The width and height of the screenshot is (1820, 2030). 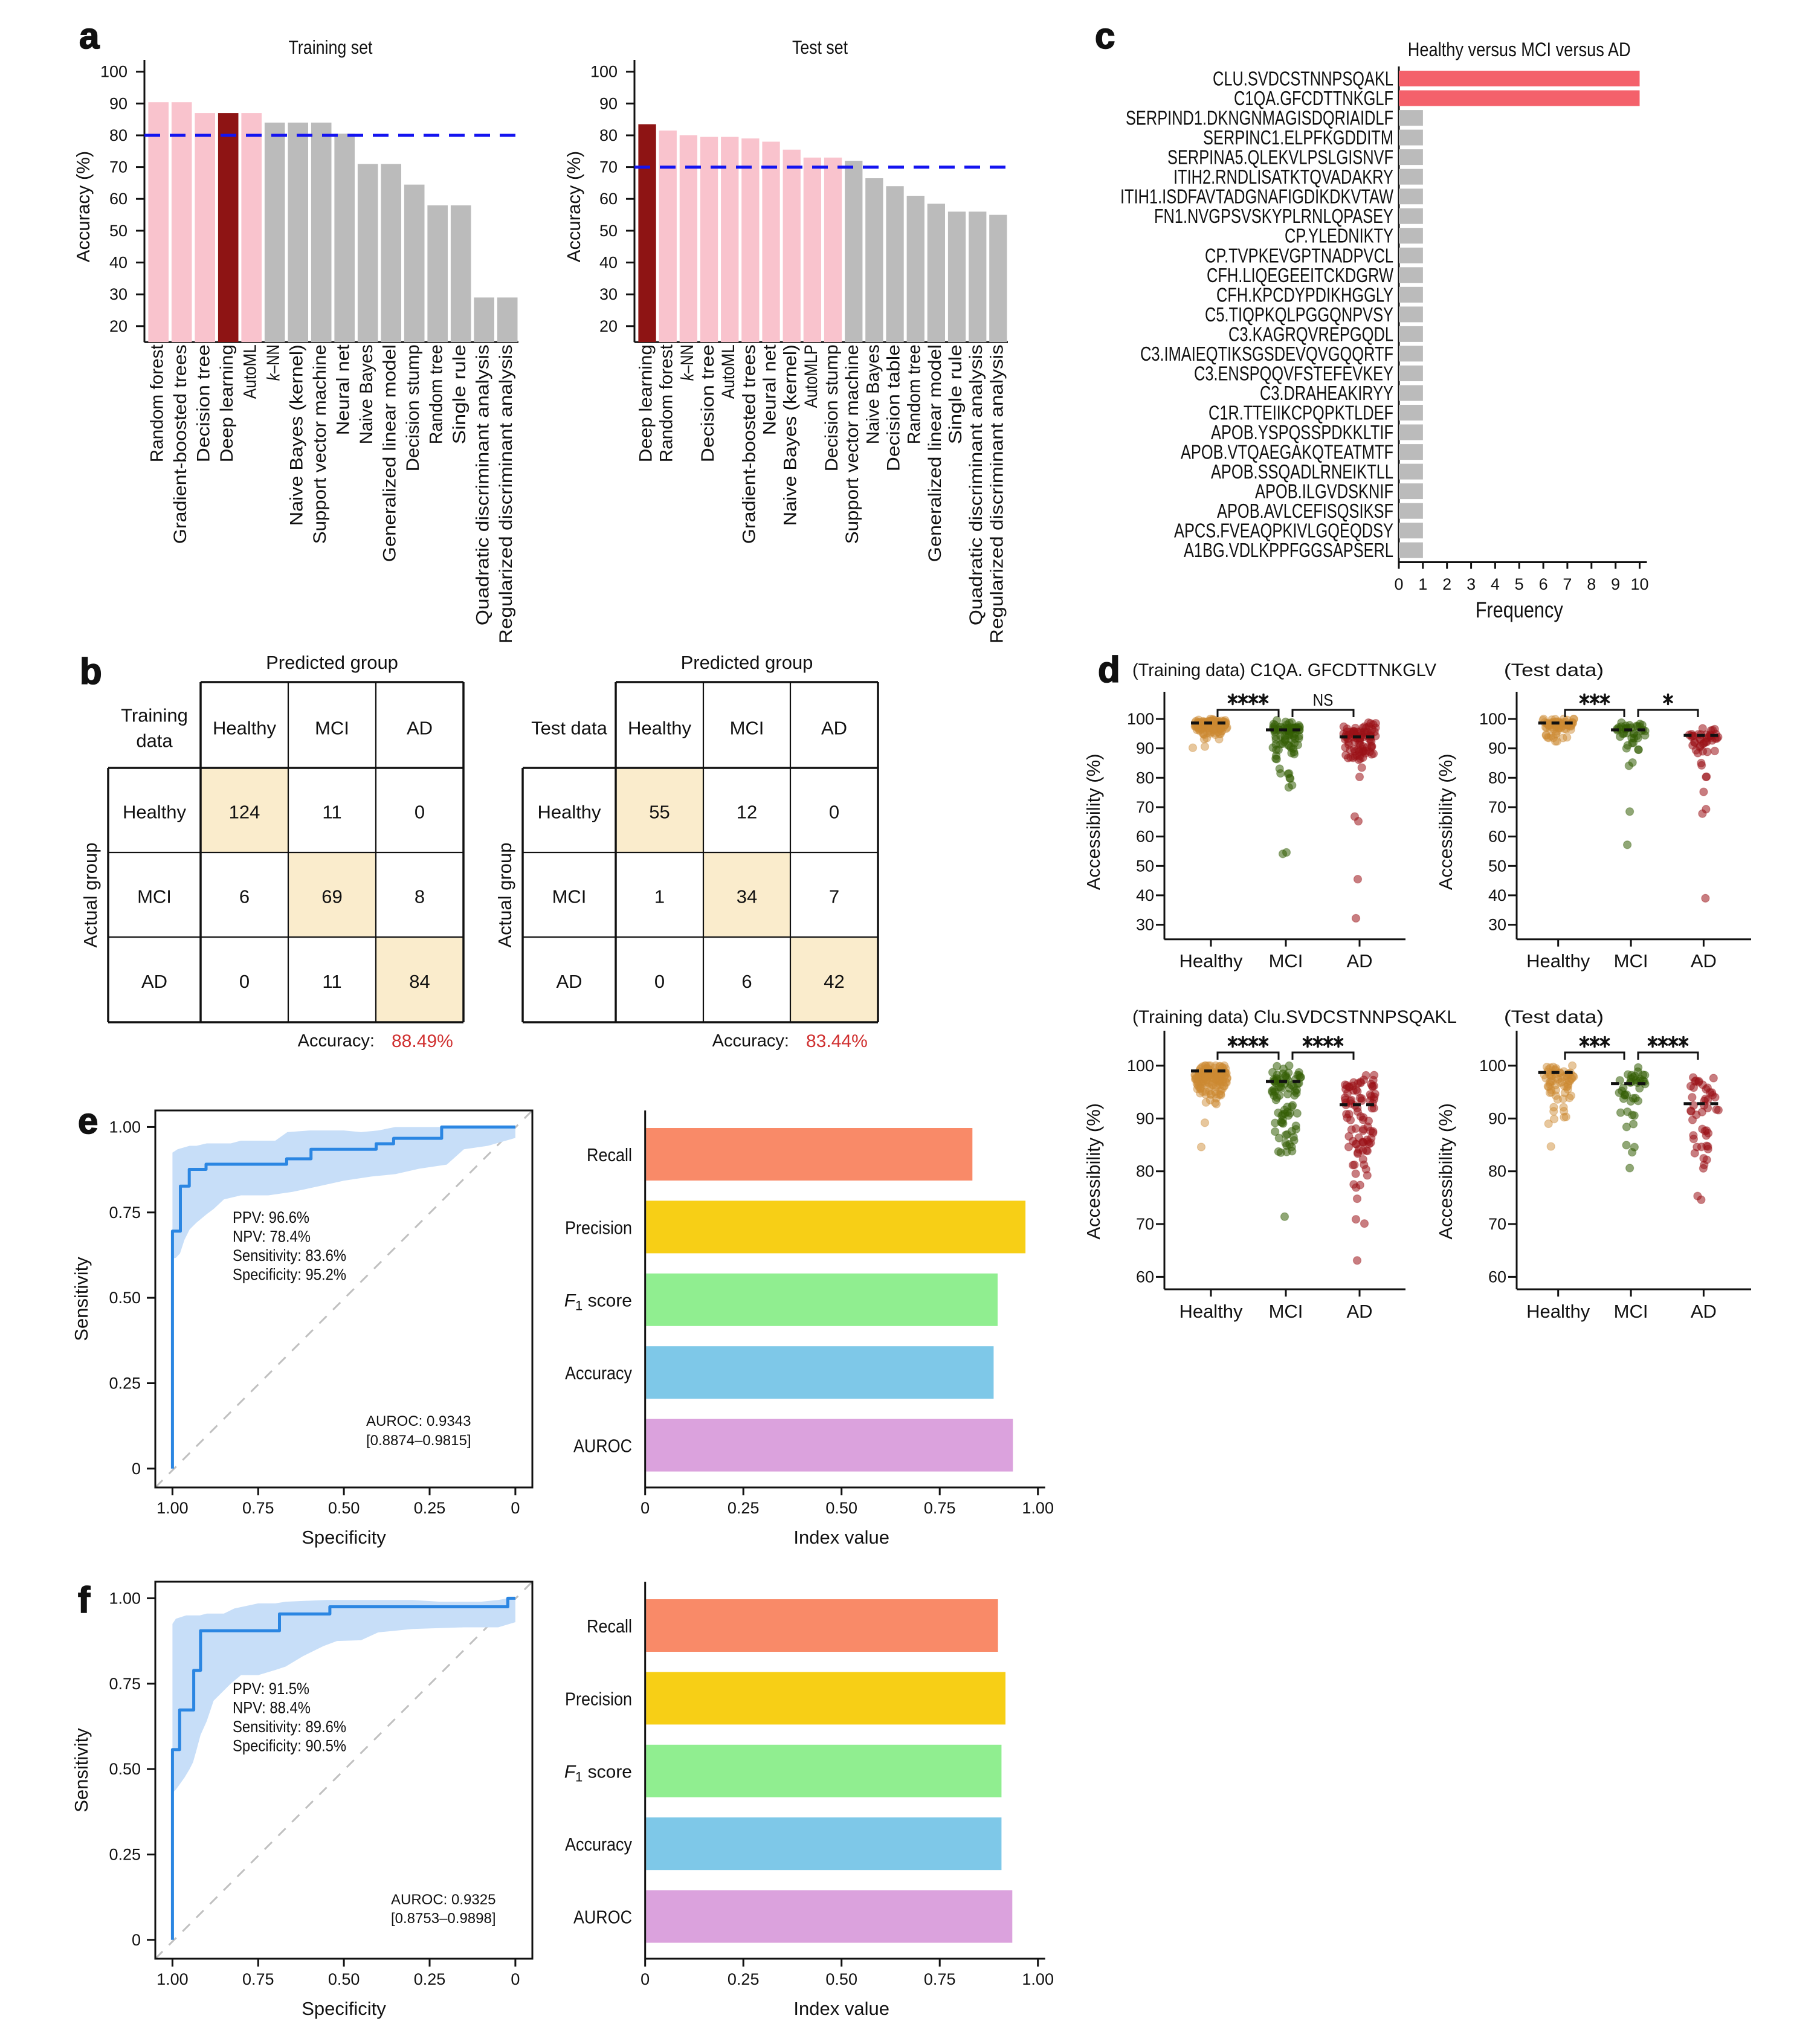 I want to click on svg-text: AUROC: 0.9343, so click(x=418, y=1421).